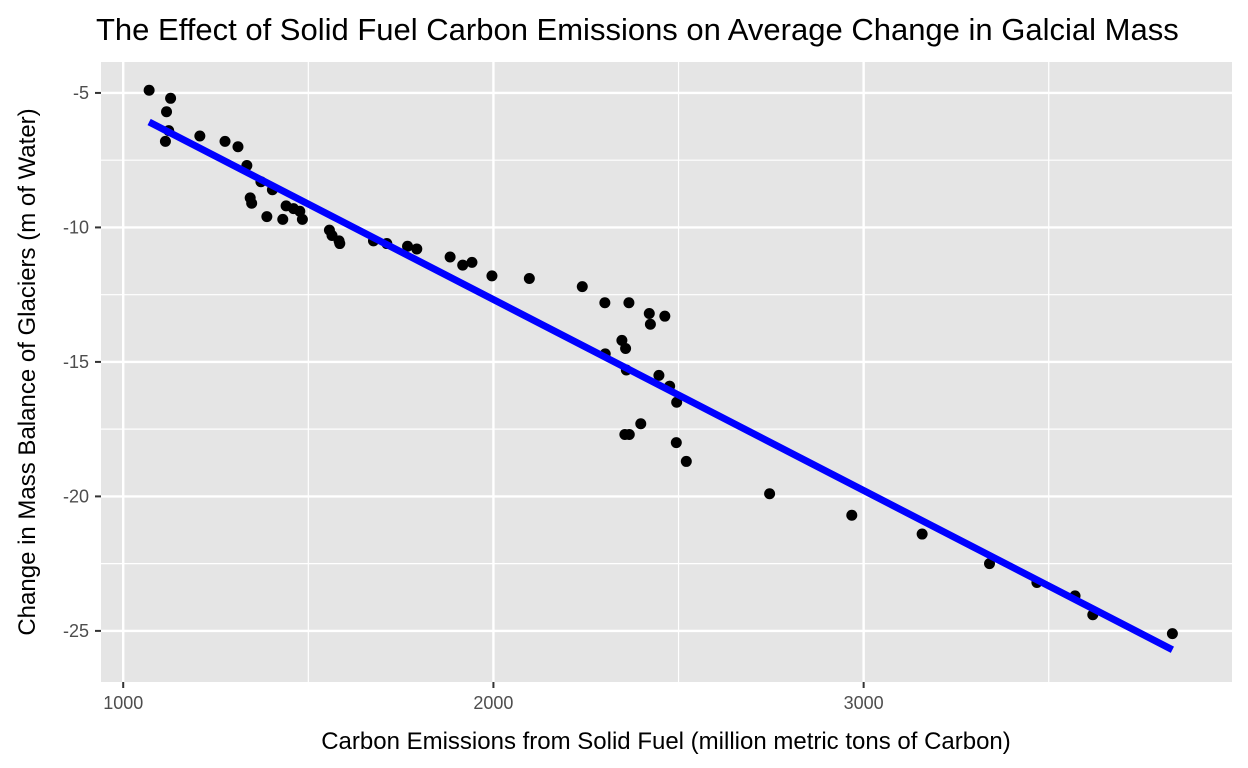 Image resolution: width=1248 pixels, height=768 pixels. I want to click on y-tick-label: -10, so click(76, 227).